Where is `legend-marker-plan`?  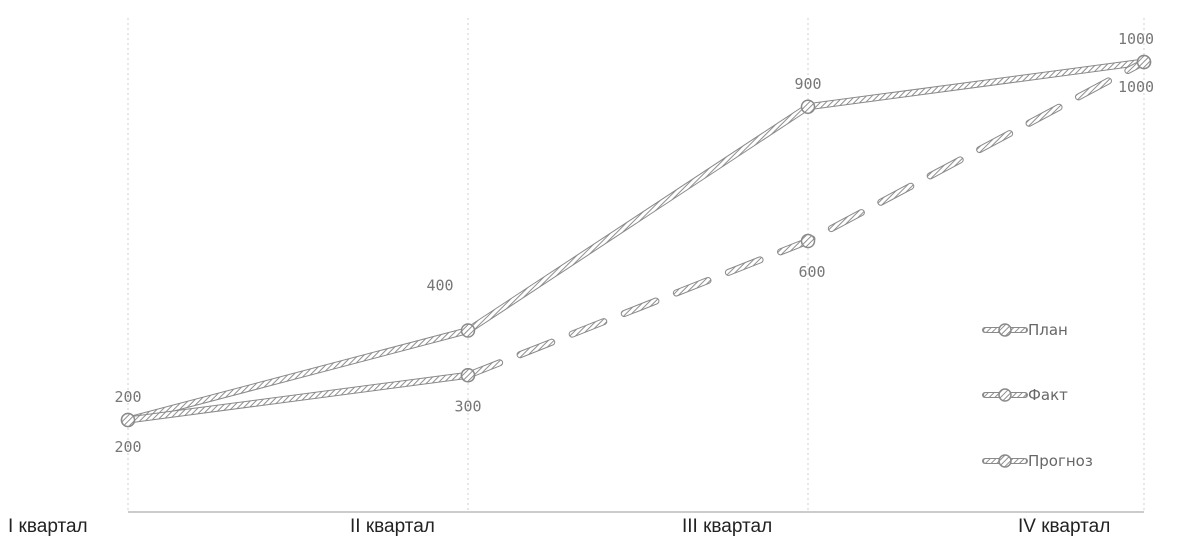
legend-marker-plan is located at coordinates (1005, 330).